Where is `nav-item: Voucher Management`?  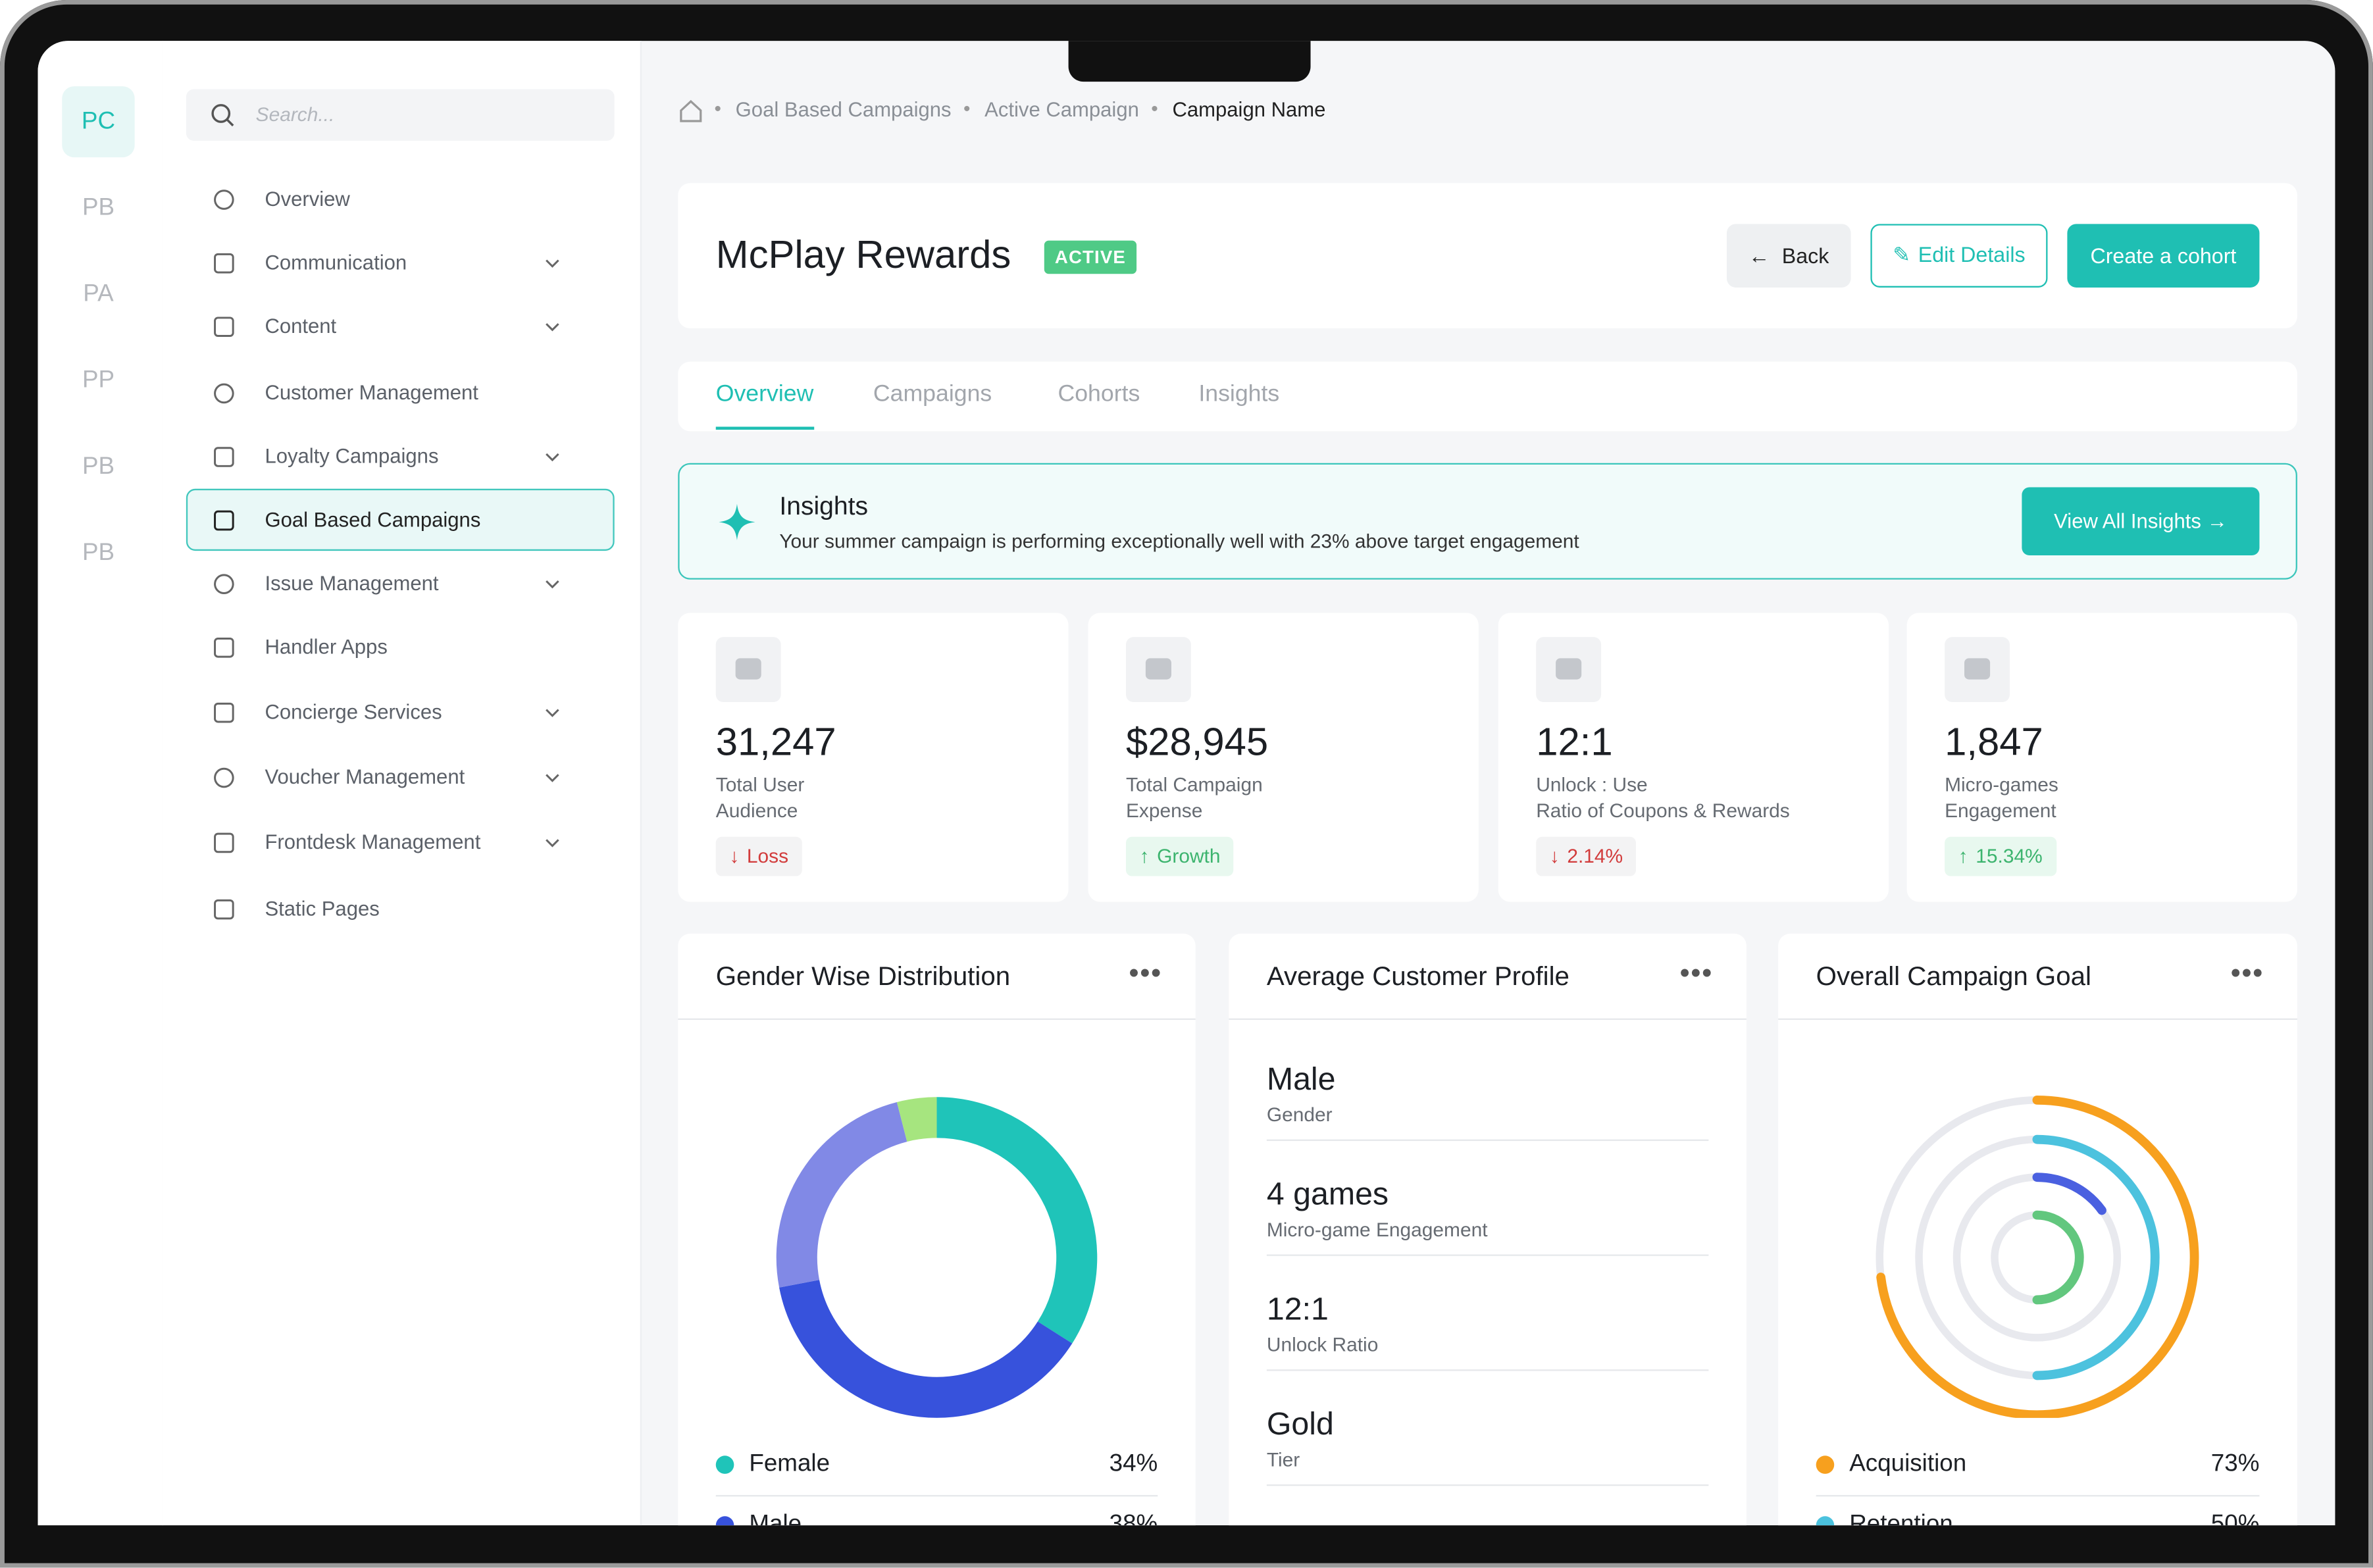
nav-item: Voucher Management is located at coordinates (400, 777).